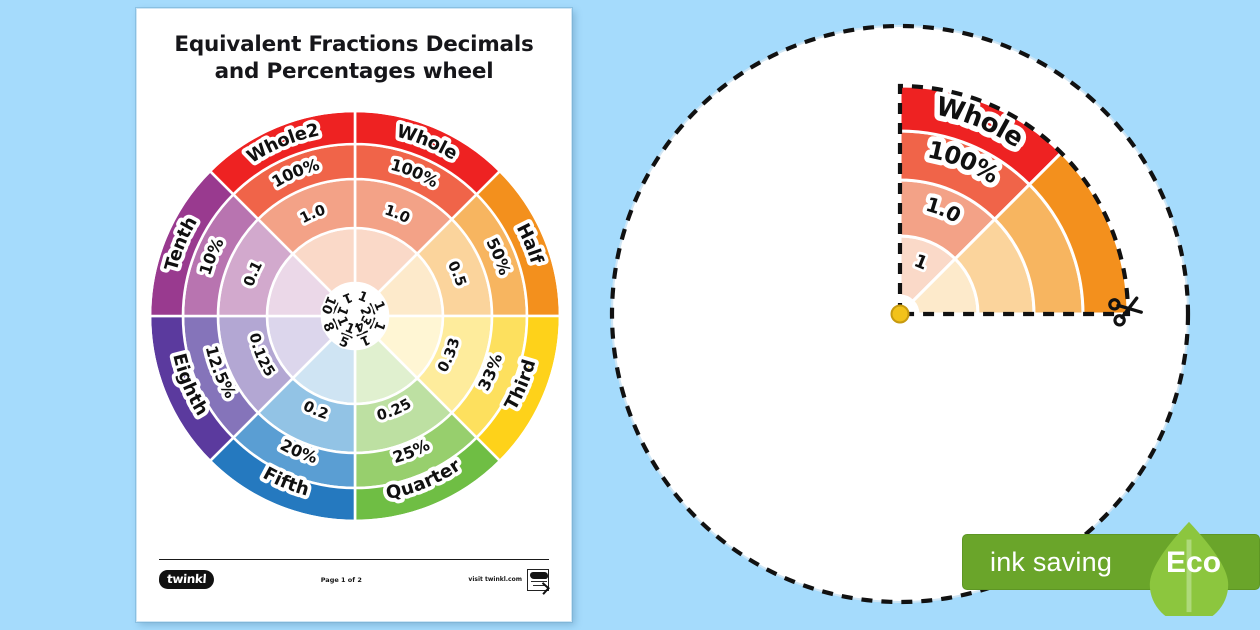 The image size is (1260, 630). I want to click on eco-label: ink saving, so click(1051, 562).